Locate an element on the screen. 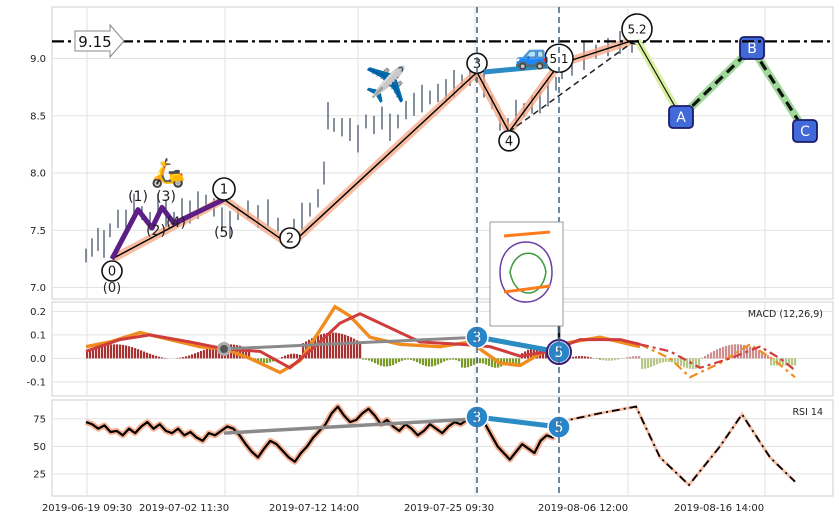 Image resolution: width=839 pixels, height=520 pixels. rsi-legend: RSI 14 is located at coordinates (807, 412).